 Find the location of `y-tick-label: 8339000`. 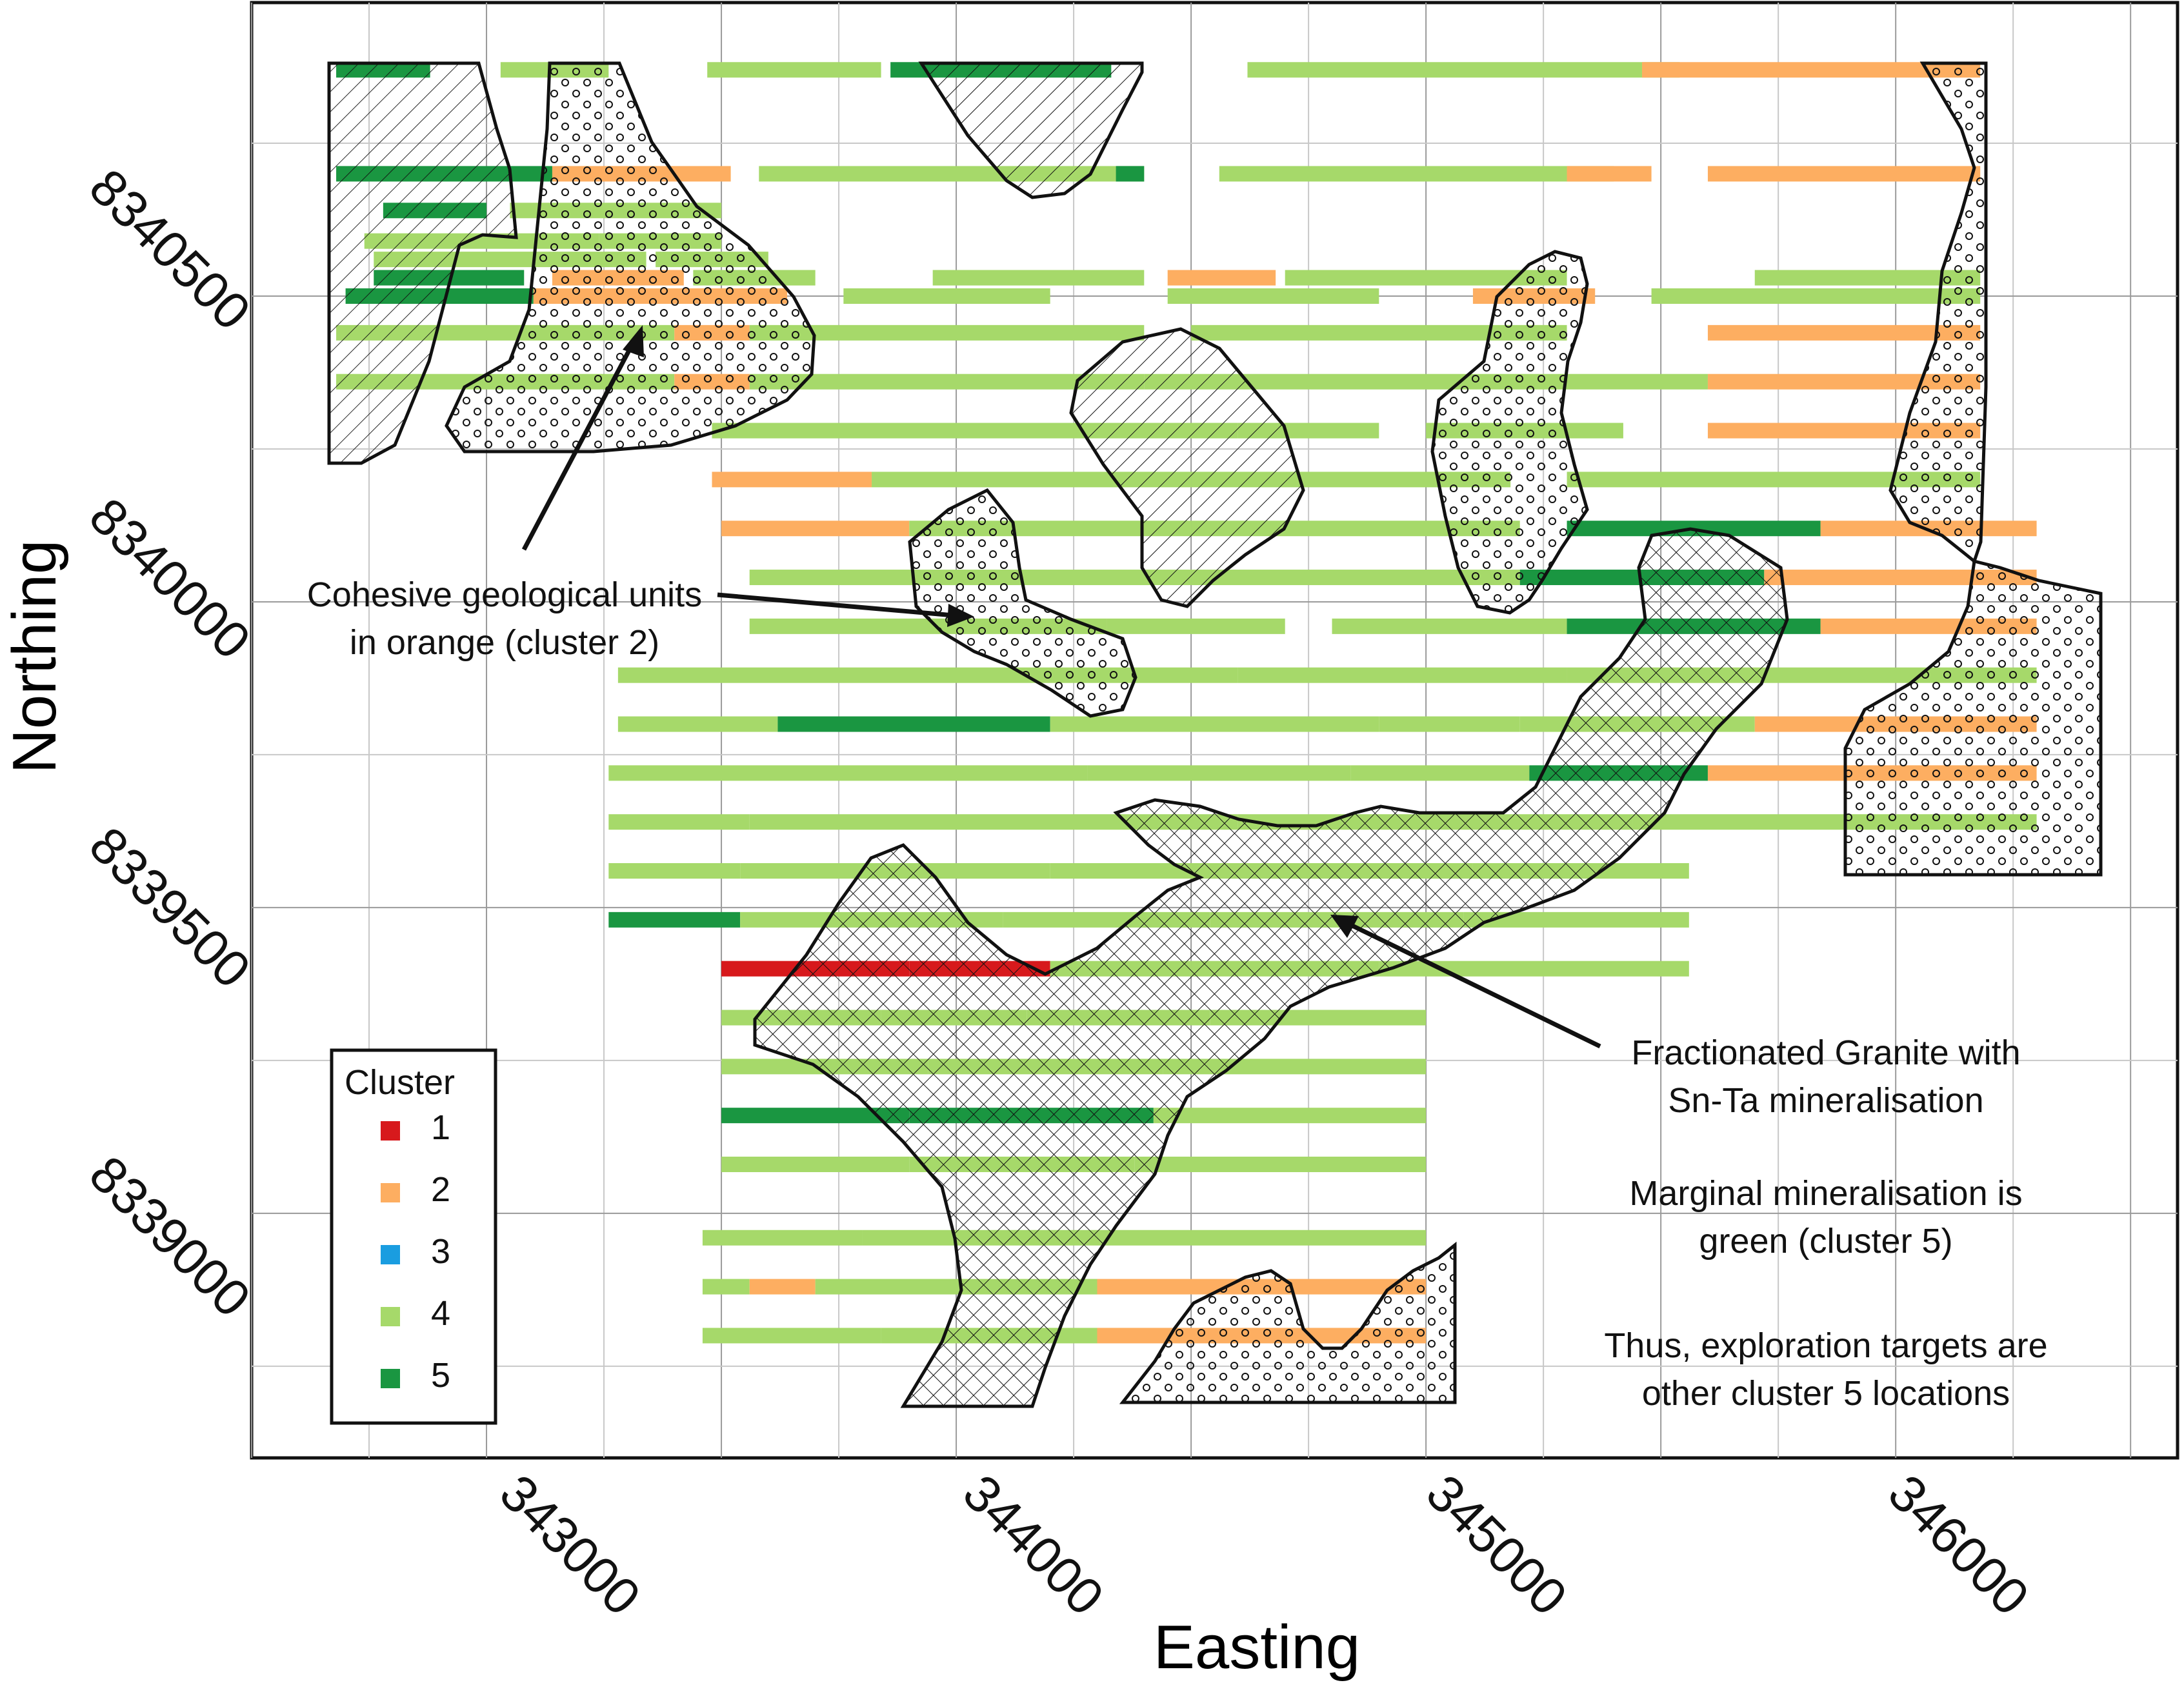

y-tick-label: 8339000 is located at coordinates (170, 1236).